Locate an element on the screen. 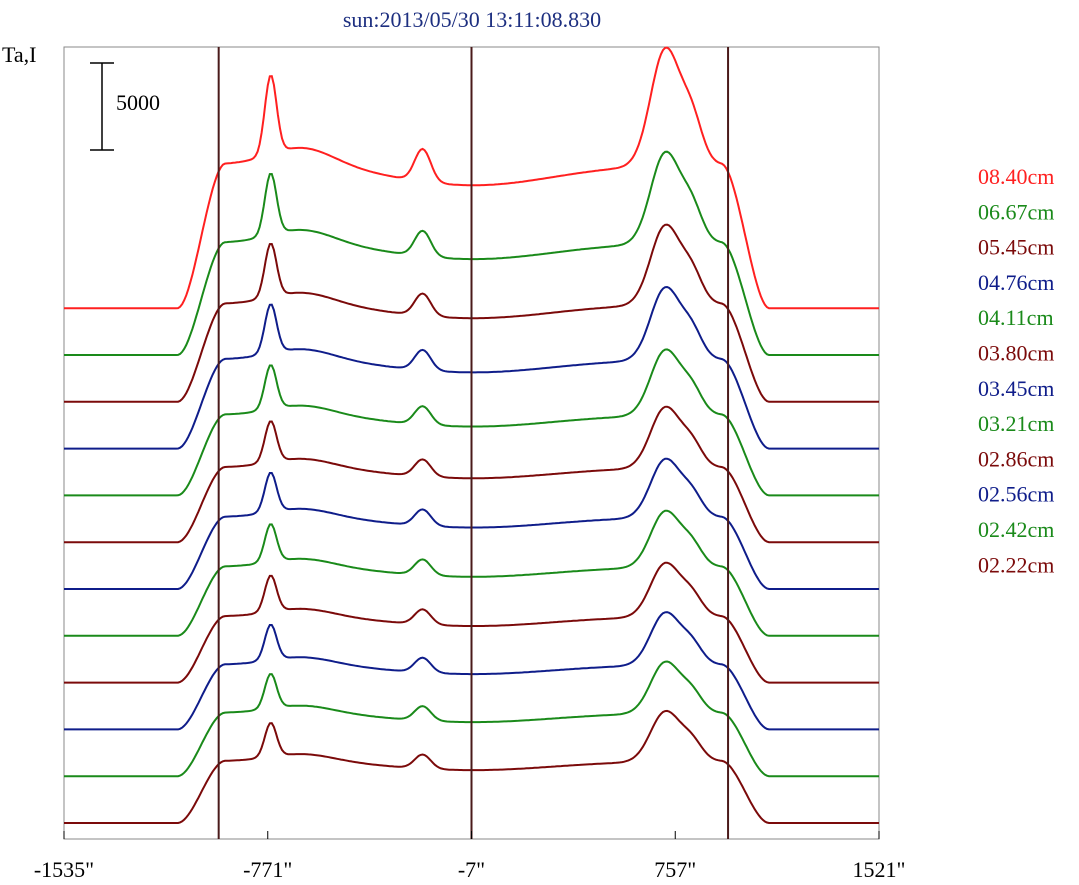 Image resolution: width=1079 pixels, height=885 pixels. legend-entry: 03.45cm is located at coordinates (1016, 388).